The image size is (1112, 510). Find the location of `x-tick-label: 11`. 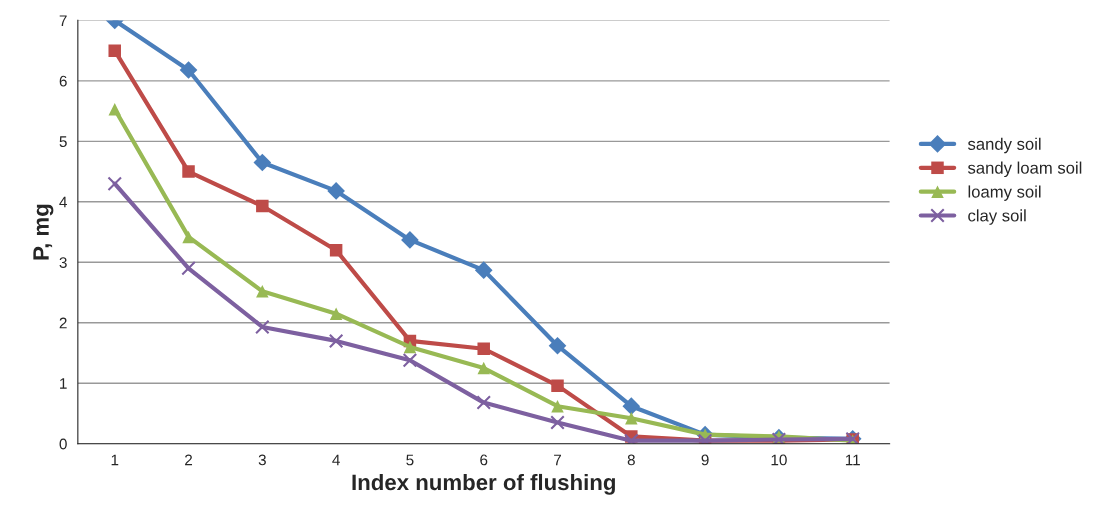

x-tick-label: 11 is located at coordinates (852, 460).